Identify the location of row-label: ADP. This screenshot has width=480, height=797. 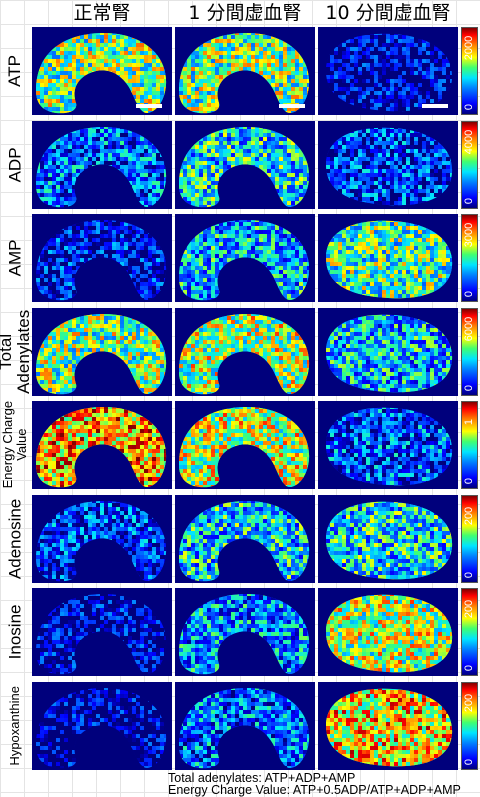
(15, 165).